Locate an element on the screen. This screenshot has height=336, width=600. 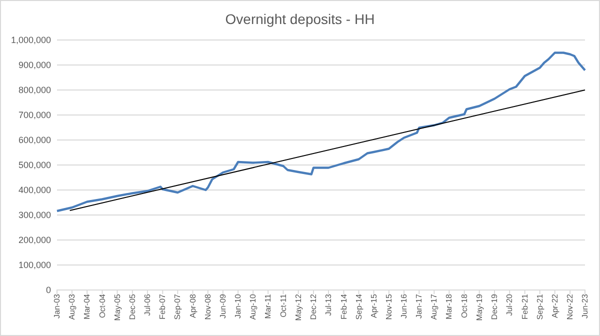
y-tick-label: 0 is located at coordinates (48, 289).